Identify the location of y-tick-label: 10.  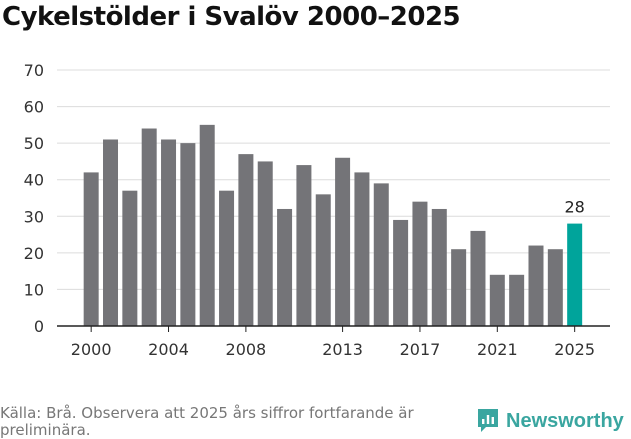
(34, 289).